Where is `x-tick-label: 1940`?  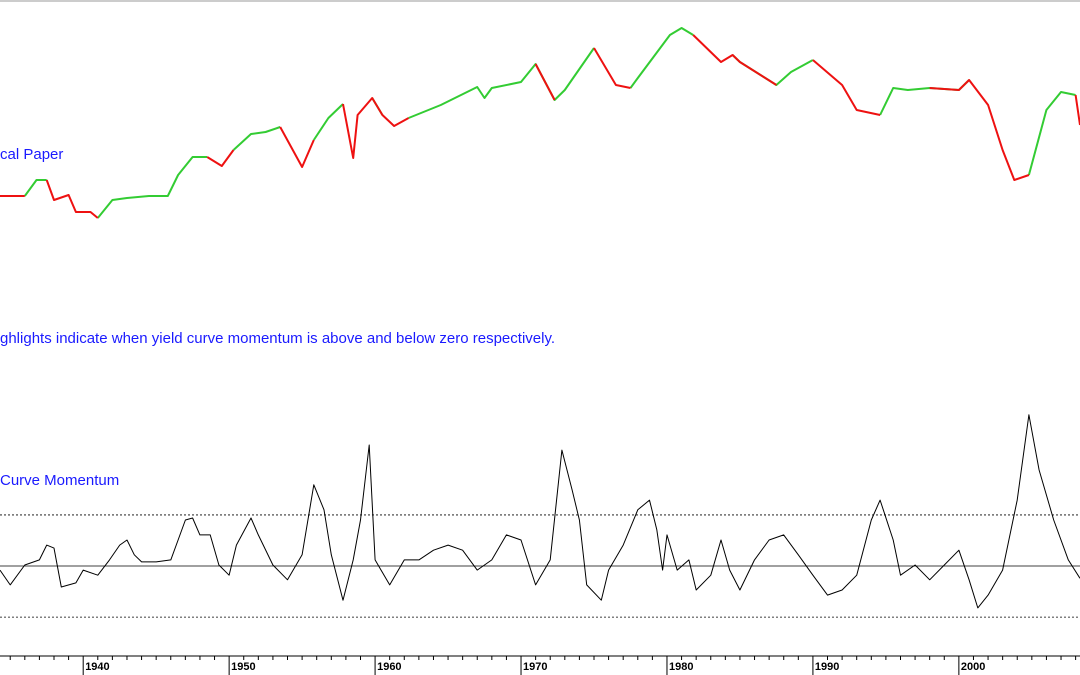 x-tick-label: 1940 is located at coordinates (97, 667).